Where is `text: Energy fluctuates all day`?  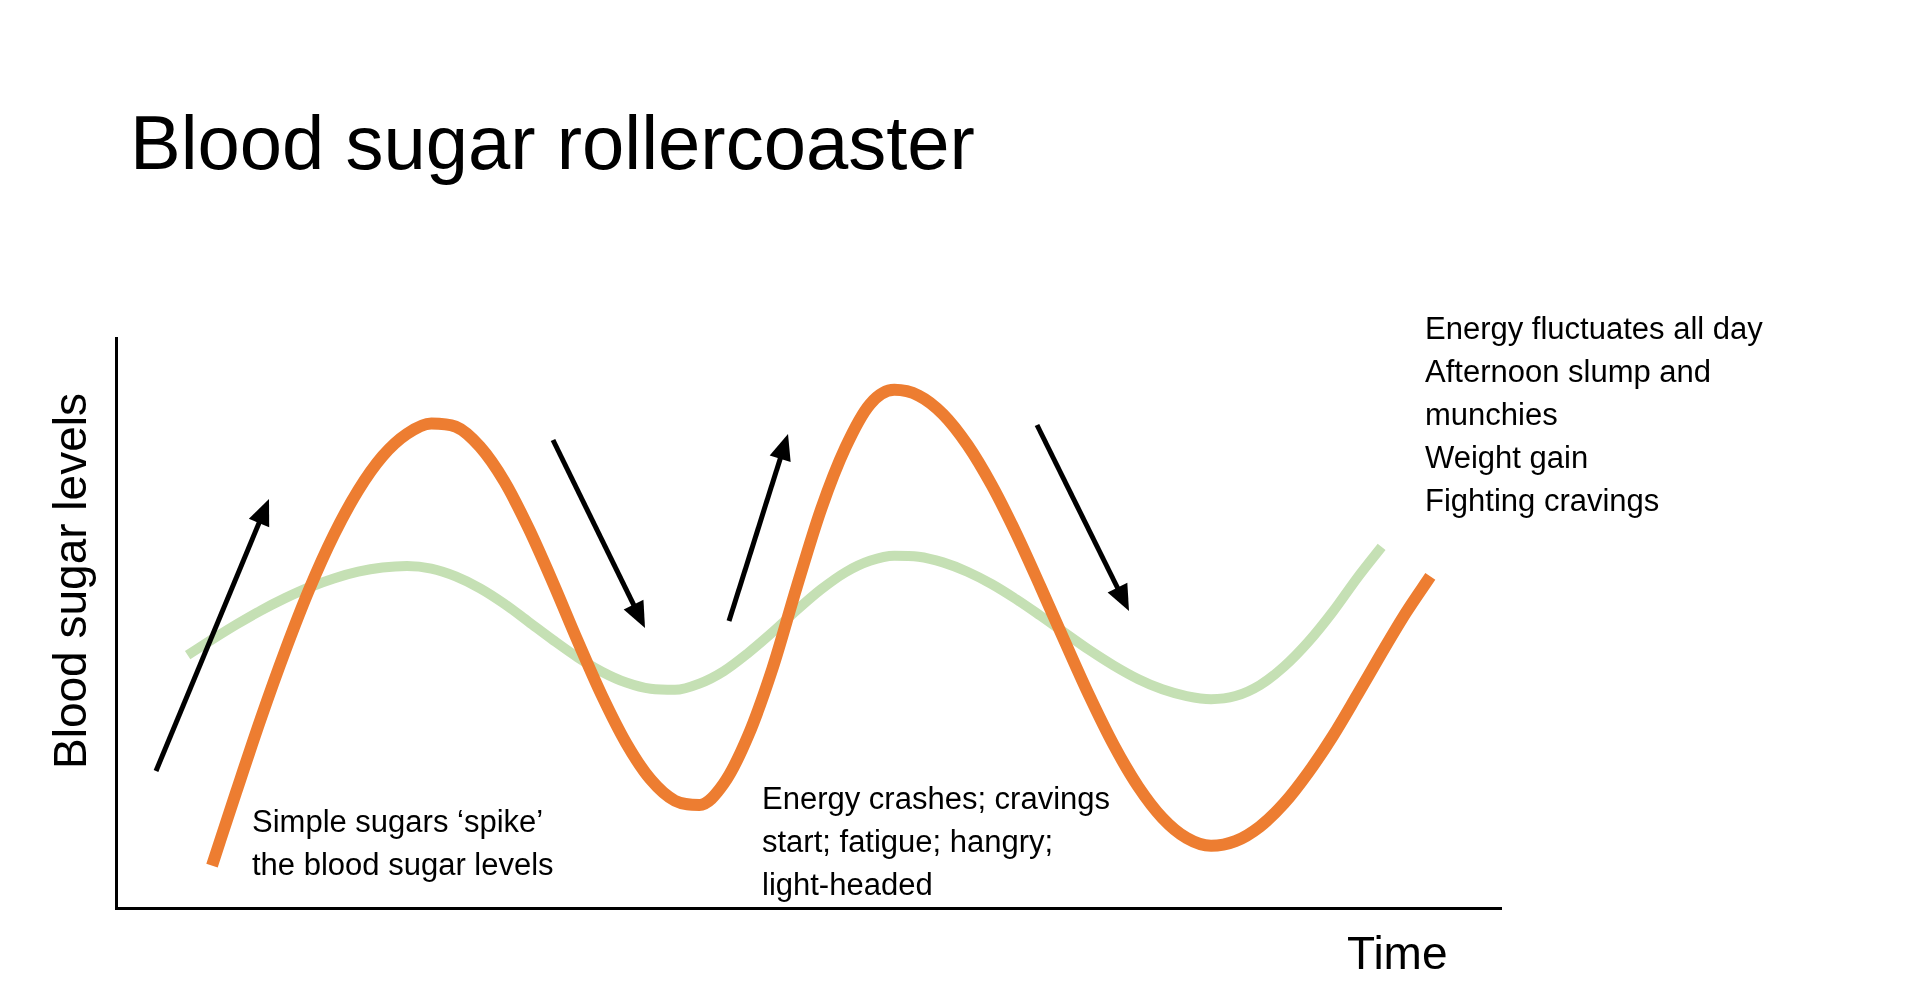 text: Energy fluctuates all day is located at coordinates (1594, 329).